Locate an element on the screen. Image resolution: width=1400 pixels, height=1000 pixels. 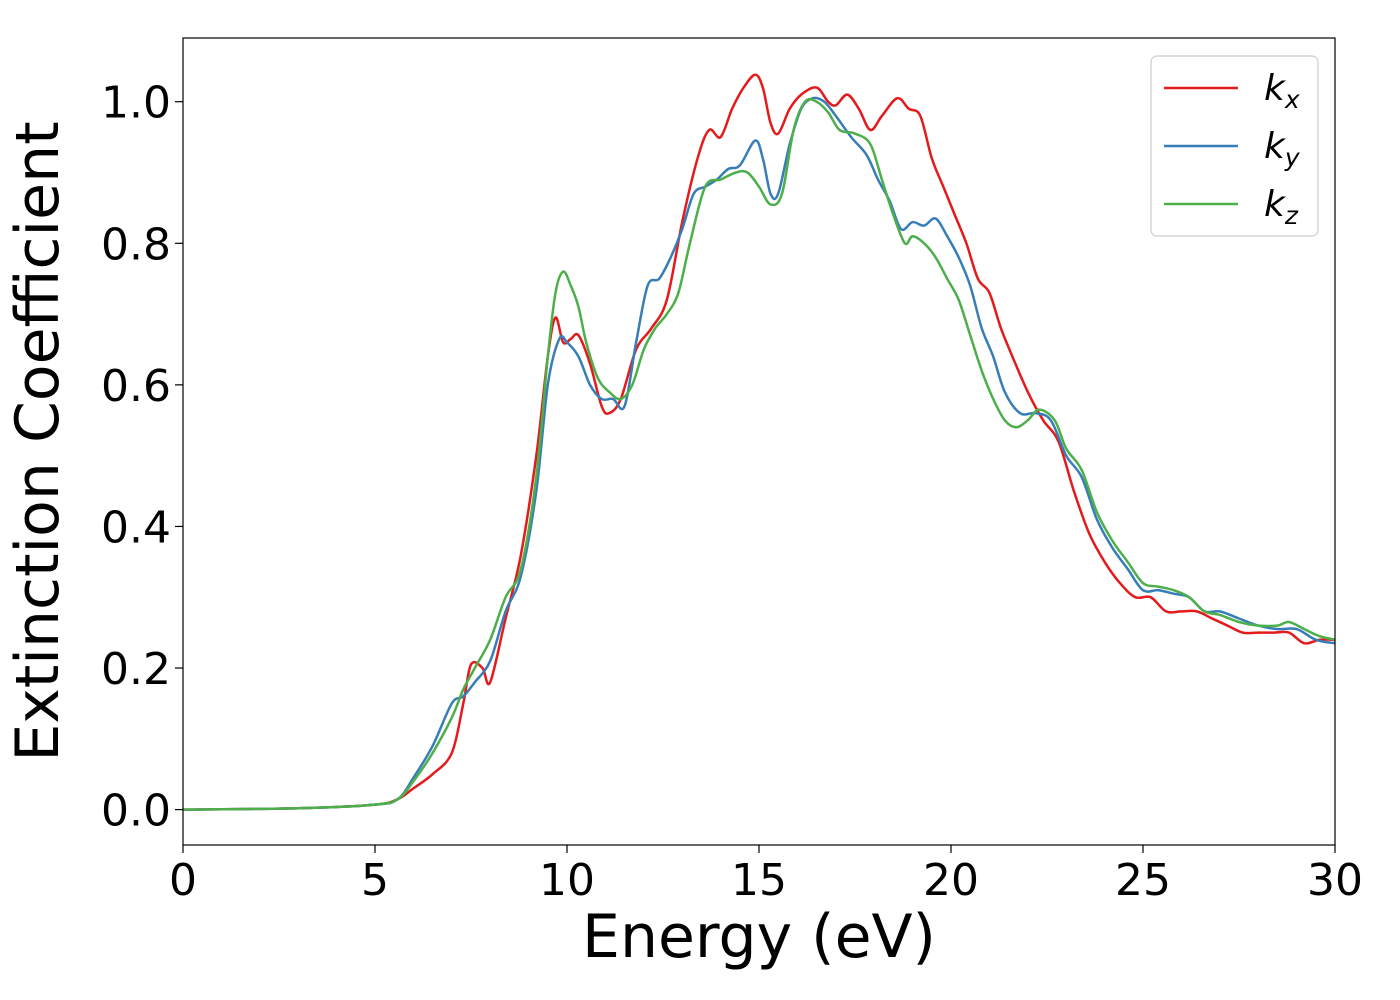
x-tick-label: 10 is located at coordinates (567, 880).